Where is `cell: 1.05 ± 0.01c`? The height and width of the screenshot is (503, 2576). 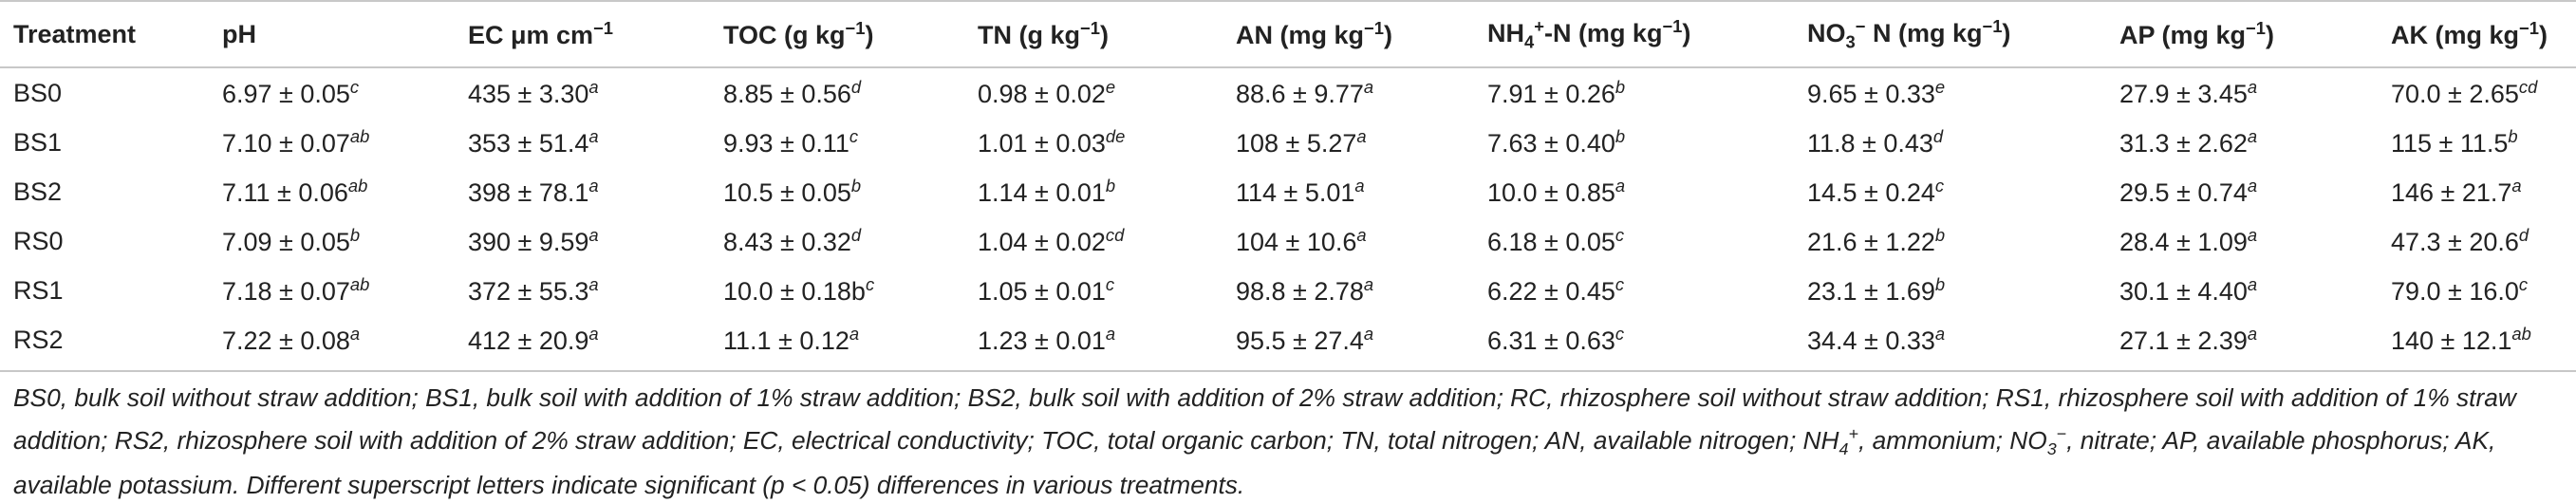
cell: 1.05 ± 0.01c is located at coordinates (1093, 290).